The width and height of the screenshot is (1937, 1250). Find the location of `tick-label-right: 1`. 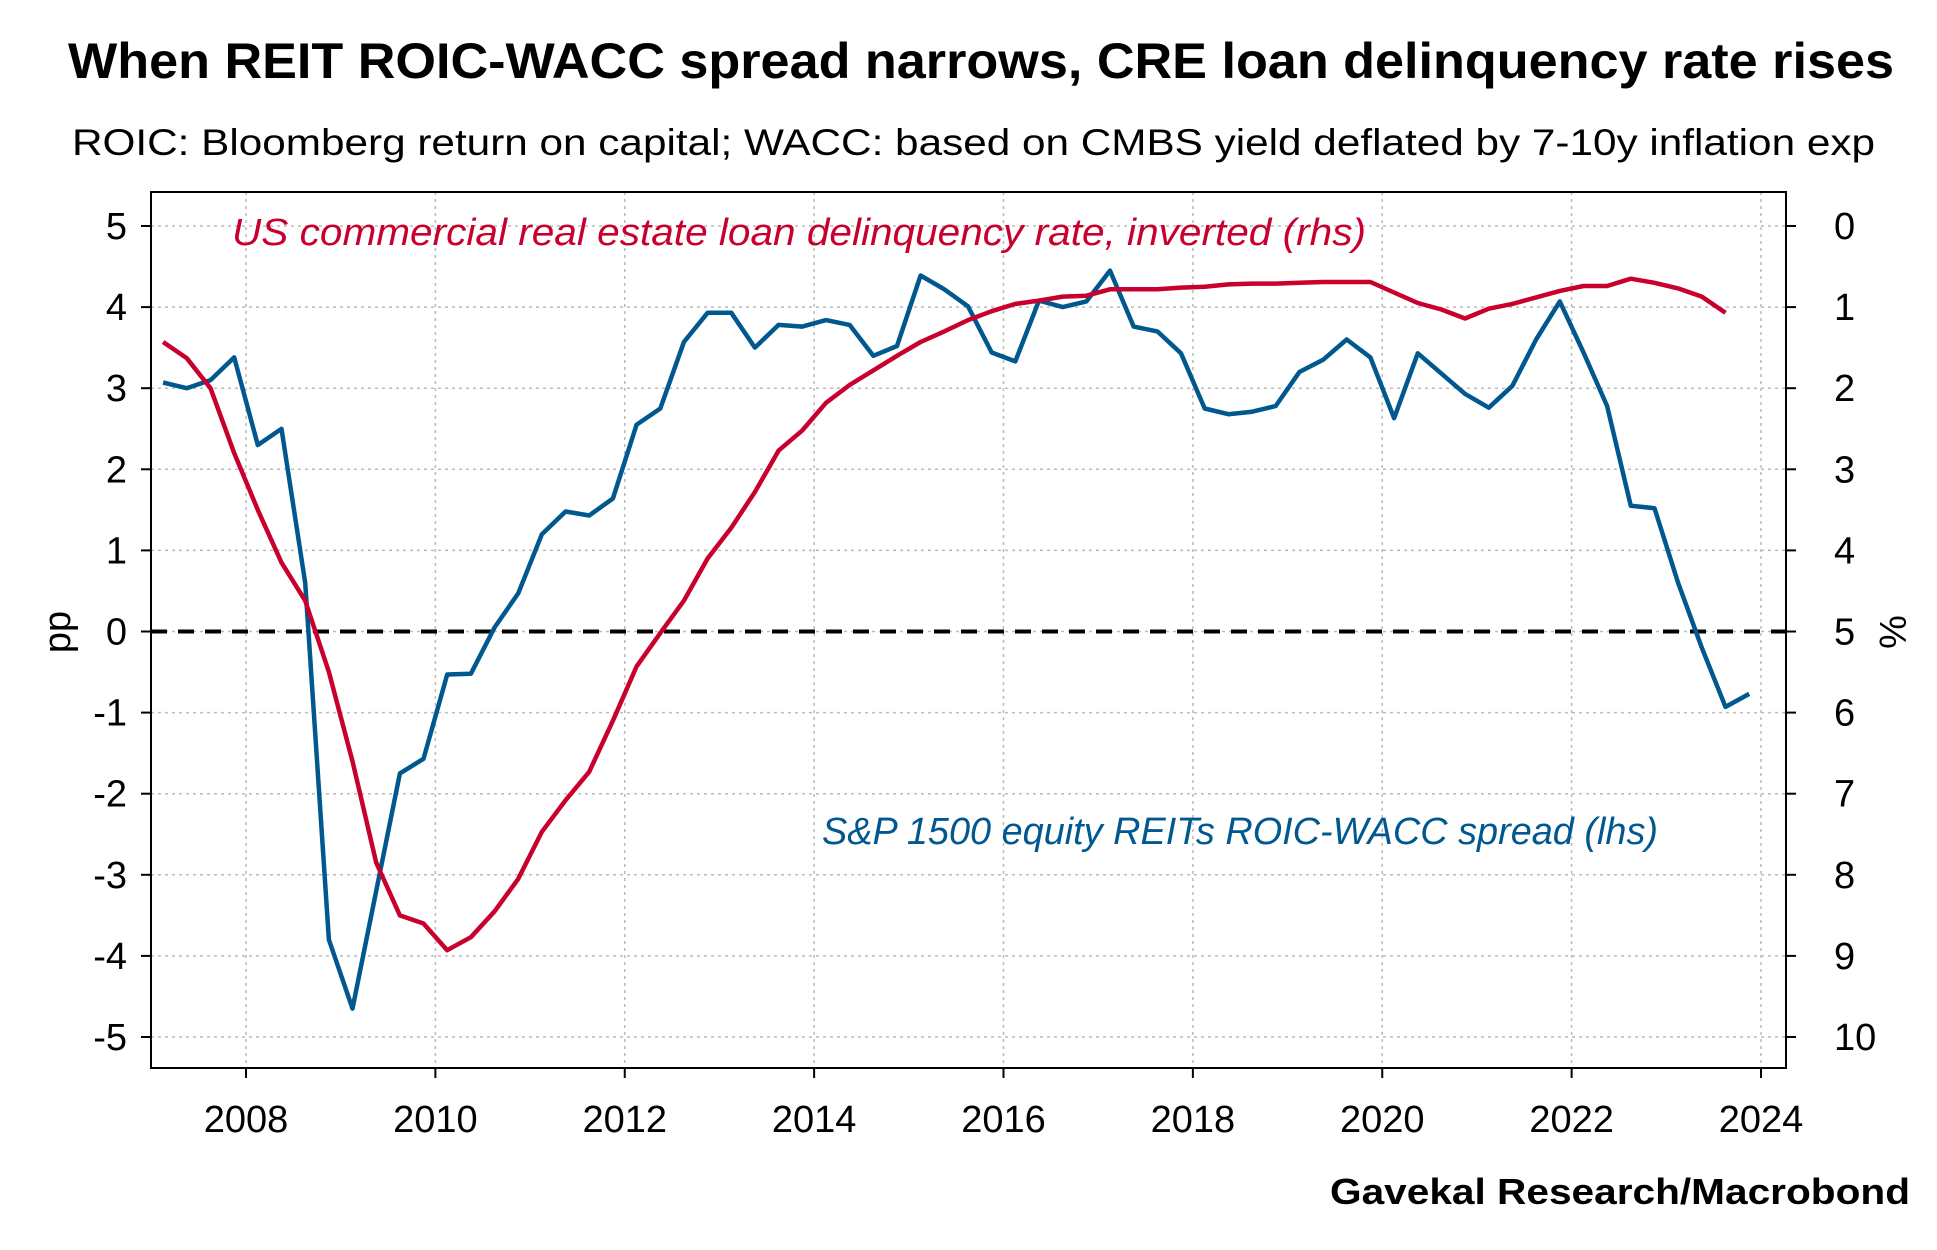

tick-label-right: 1 is located at coordinates (1844, 308).